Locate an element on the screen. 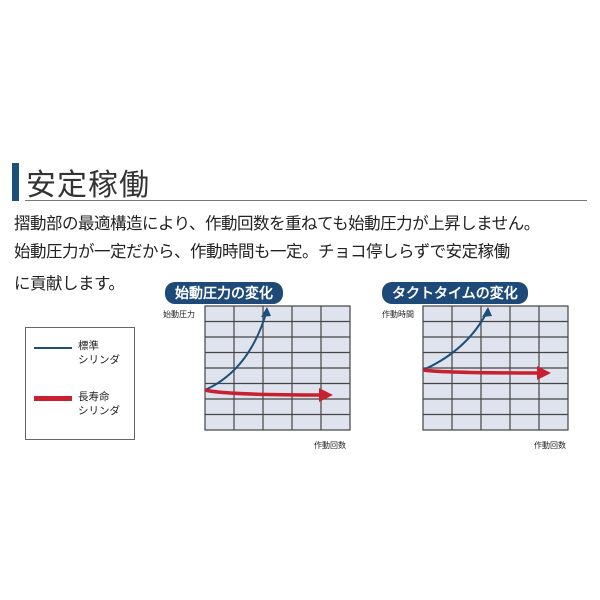 The height and width of the screenshot is (600, 600). body-line-1: 摺動部の最適構造により、作動回数を重ねても始動圧力が上昇しません。 is located at coordinates (277, 223).